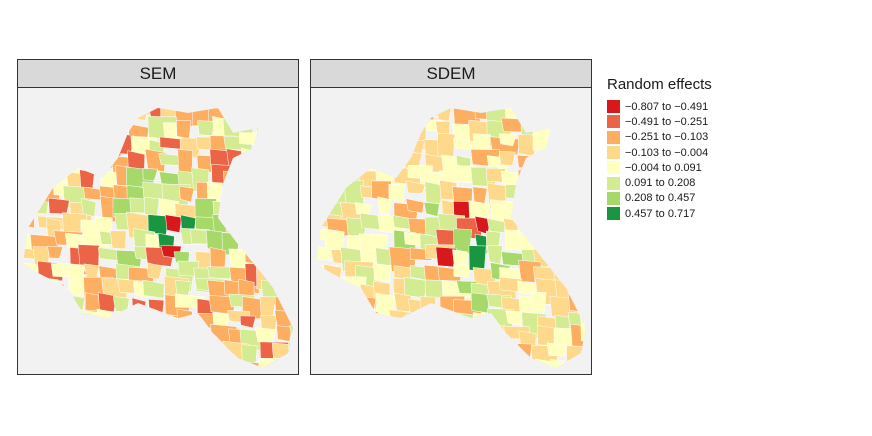 This screenshot has width=872, height=436. Describe the element at coordinates (667, 137) in the screenshot. I see `legend-label: −0.251 to −0.103` at that location.